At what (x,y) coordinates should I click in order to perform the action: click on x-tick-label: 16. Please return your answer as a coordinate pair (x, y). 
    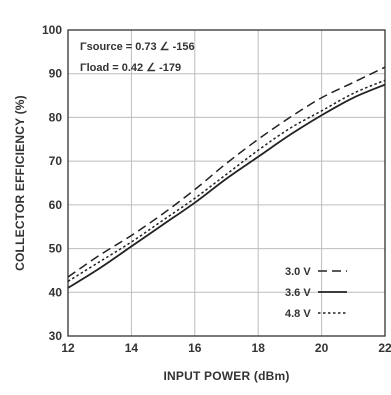
    Looking at the image, I should click on (195, 348).